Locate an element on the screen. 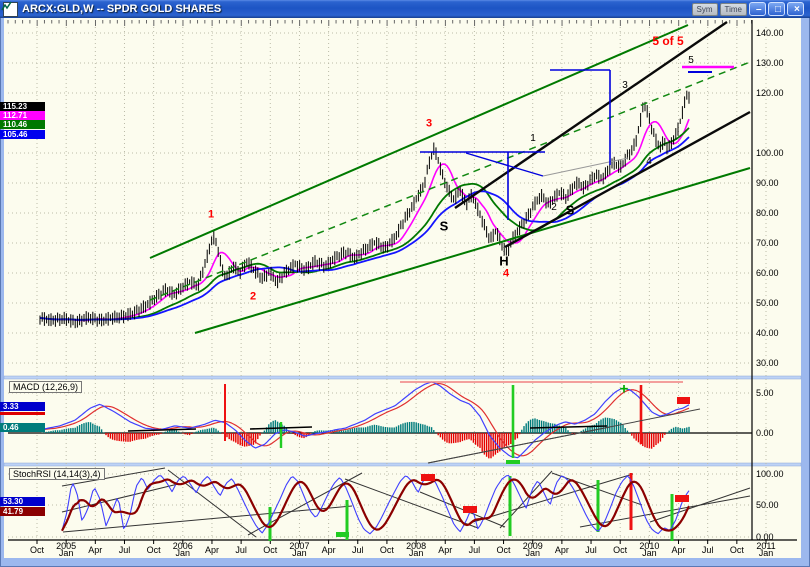 Image resolution: width=810 pixels, height=567 pixels. stoch-fast-line is located at coordinates (375, 504).